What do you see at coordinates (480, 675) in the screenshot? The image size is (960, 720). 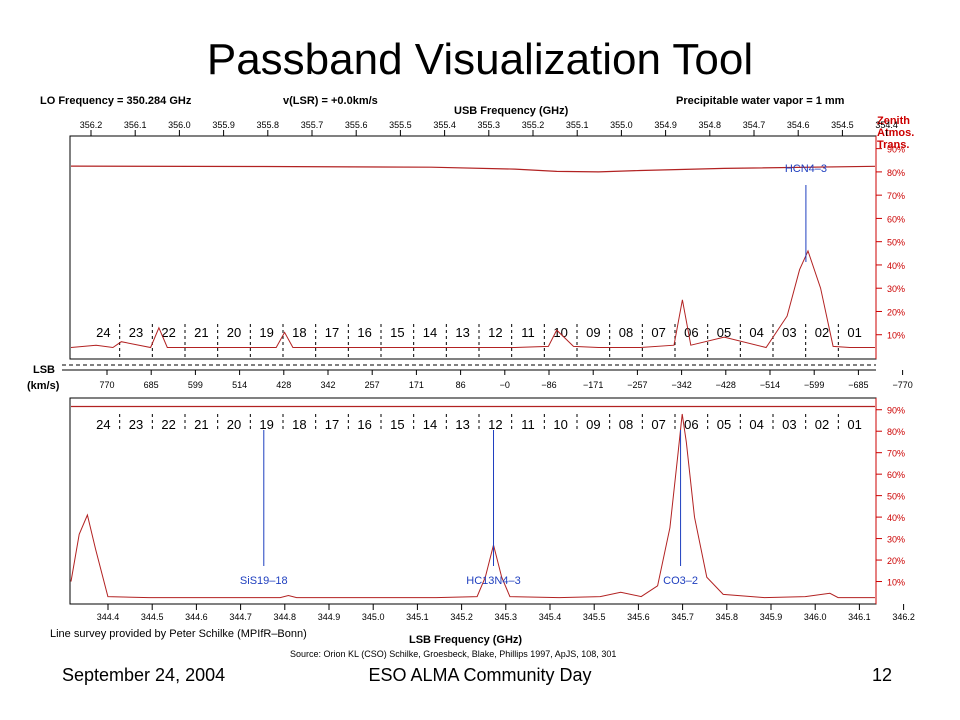 I see `footer-event: ESO ALMA Community Day` at bounding box center [480, 675].